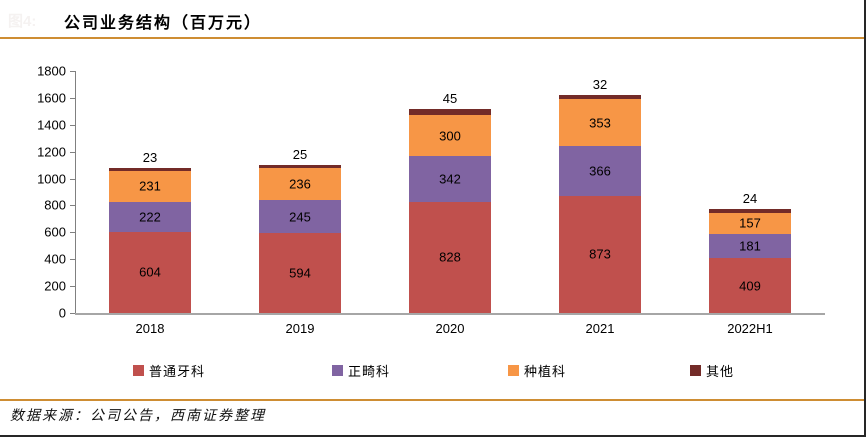  I want to click on legend-item-种植科: 种植科, so click(537, 370).